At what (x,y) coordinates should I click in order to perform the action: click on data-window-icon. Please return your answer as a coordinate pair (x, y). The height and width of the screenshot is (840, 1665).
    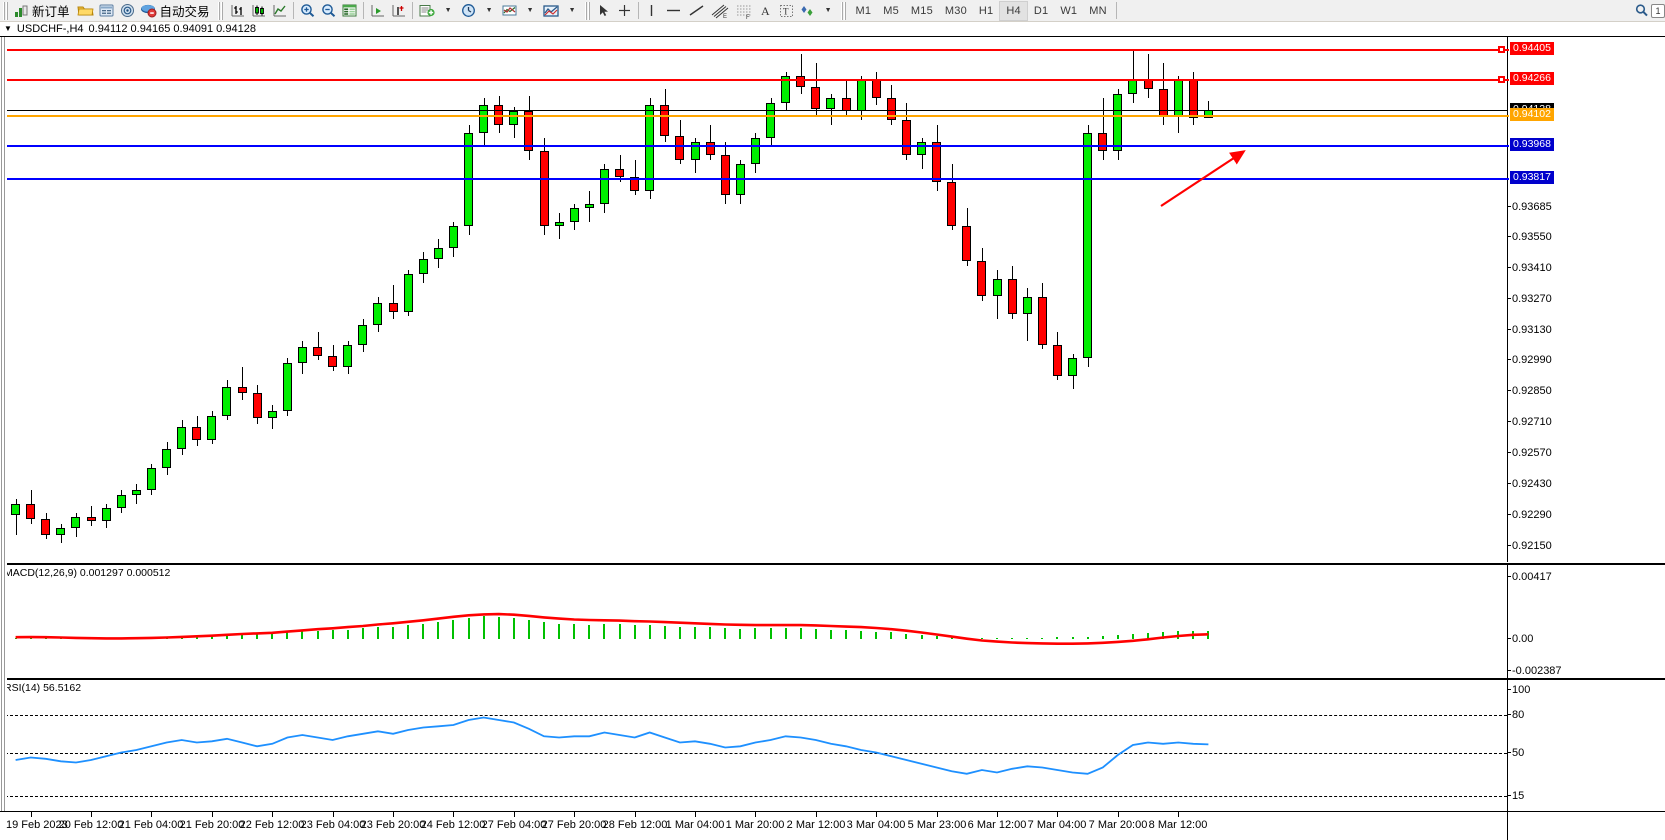
    Looking at the image, I should click on (349, 10).